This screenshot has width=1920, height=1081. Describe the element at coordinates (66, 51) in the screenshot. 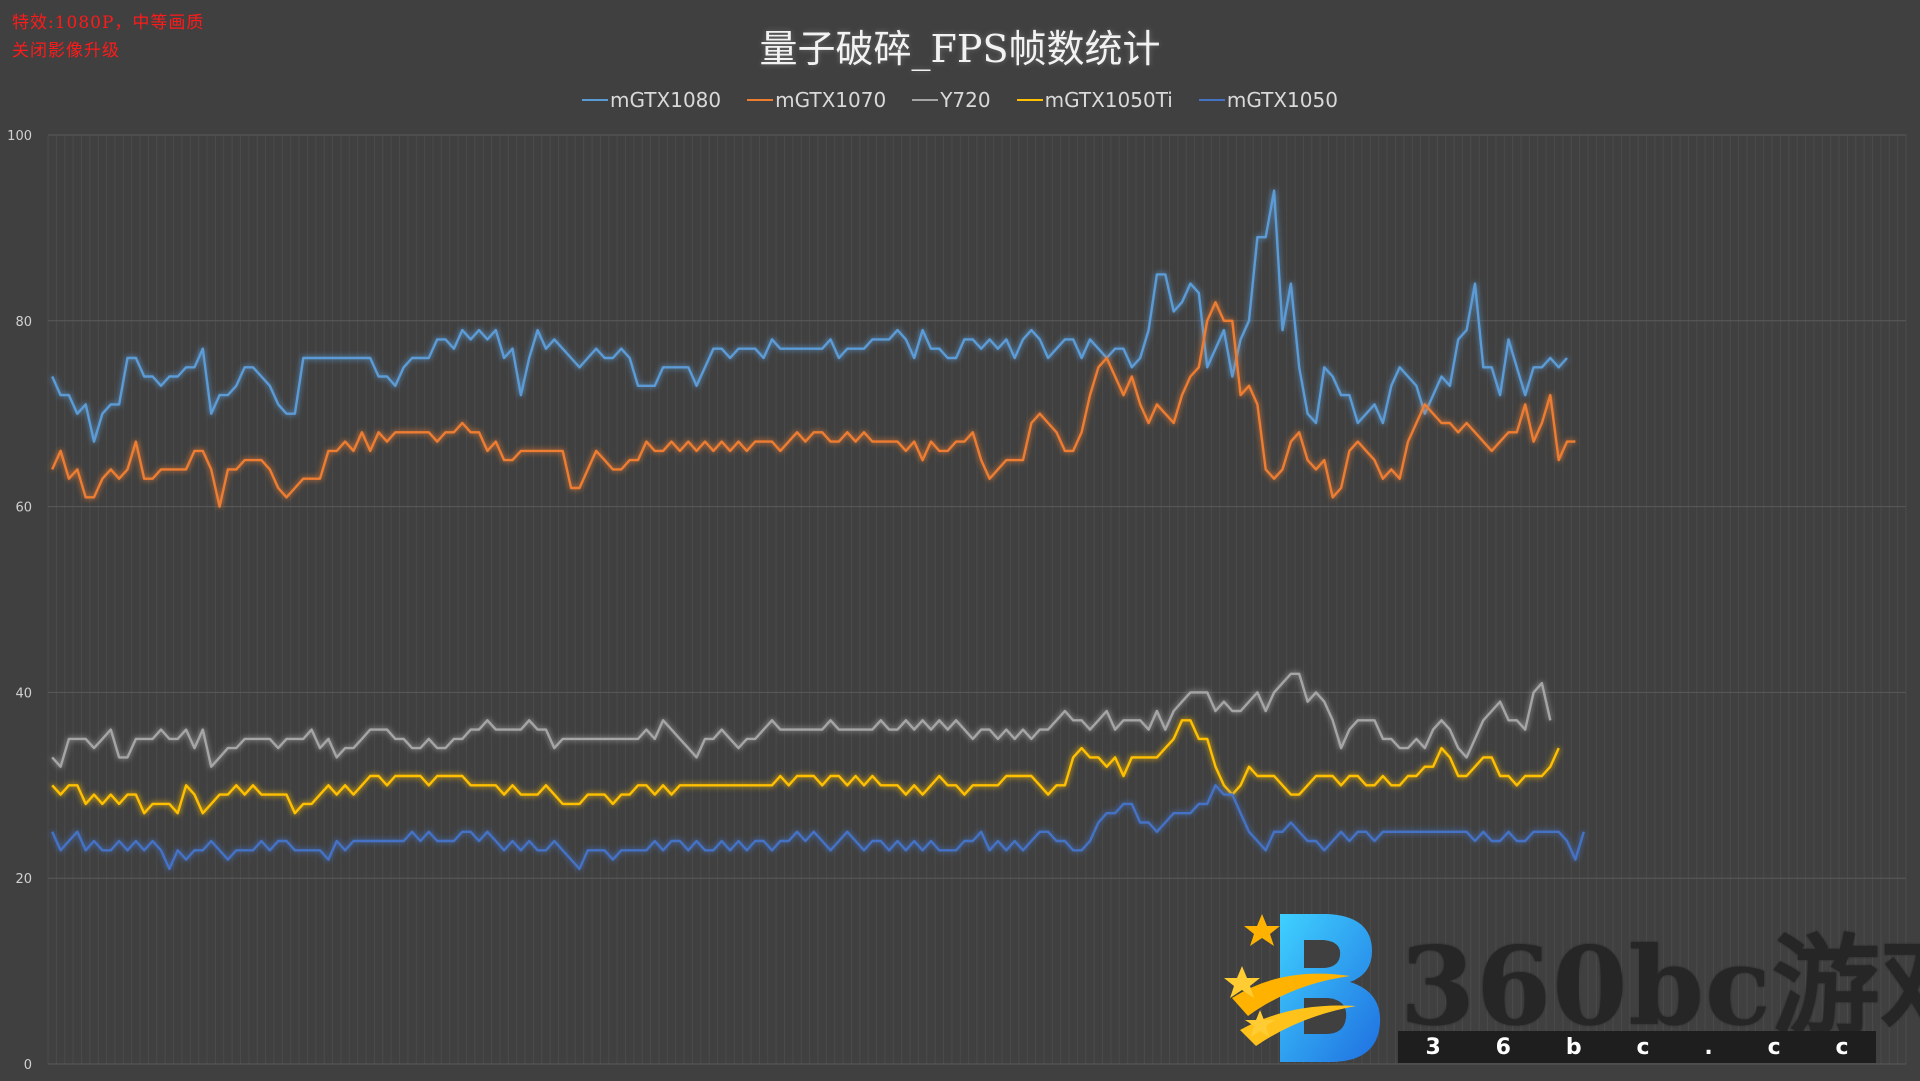

I see `settings-note-line2: 关闭影像升级` at that location.